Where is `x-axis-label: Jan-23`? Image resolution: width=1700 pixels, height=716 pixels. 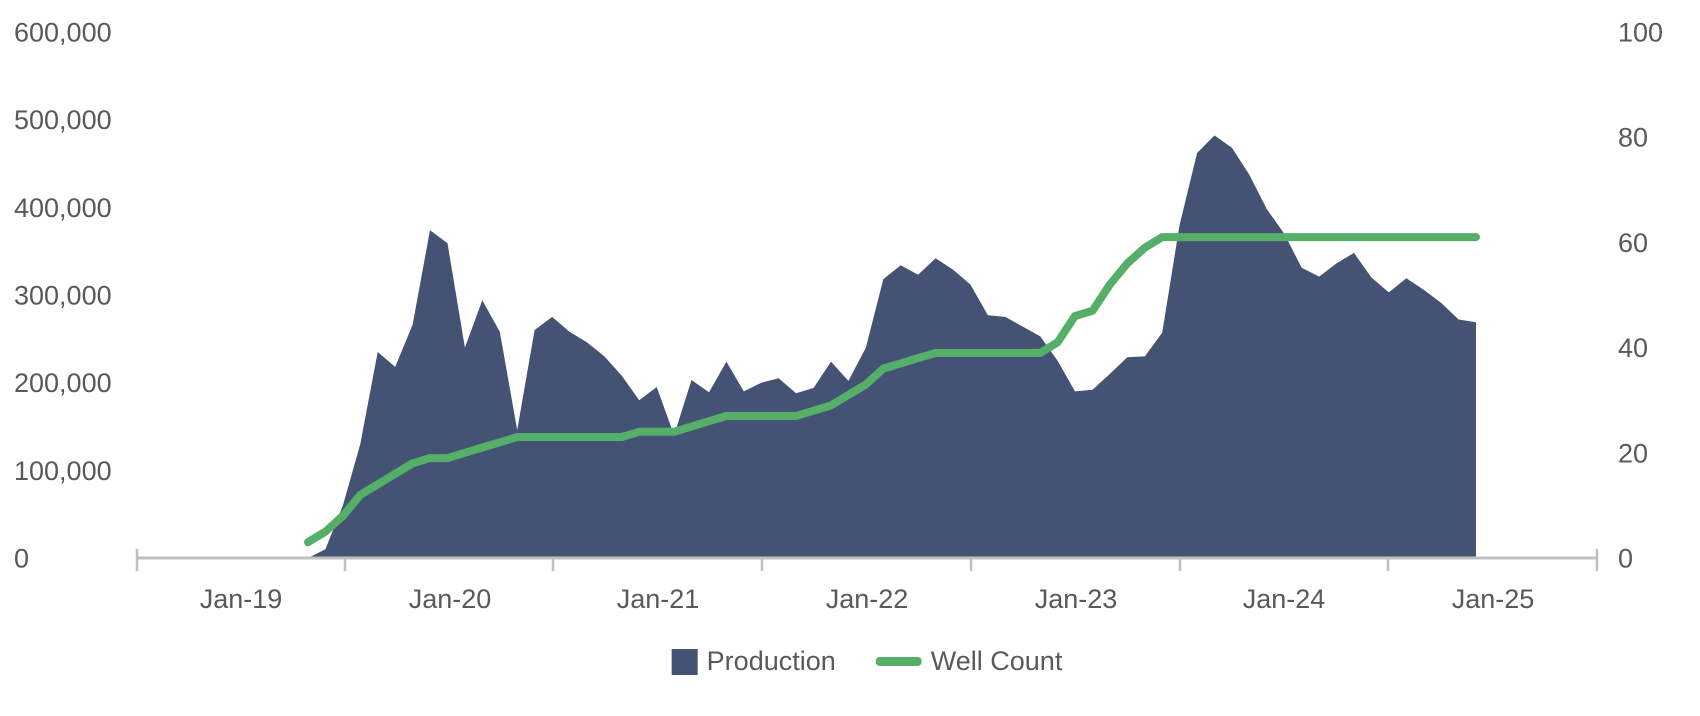
x-axis-label: Jan-23 is located at coordinates (1076, 599).